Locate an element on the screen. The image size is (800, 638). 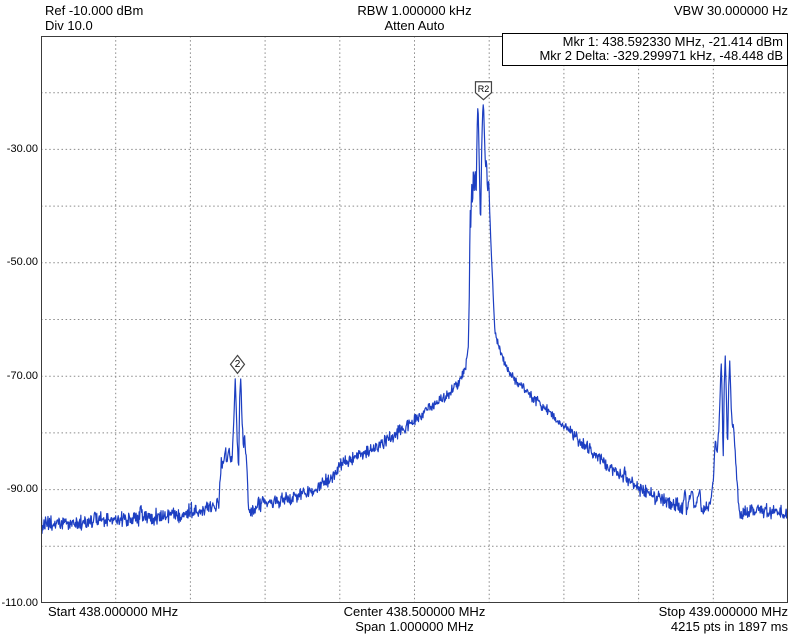
y-tick-label: -50.00 is located at coordinates (22, 262).